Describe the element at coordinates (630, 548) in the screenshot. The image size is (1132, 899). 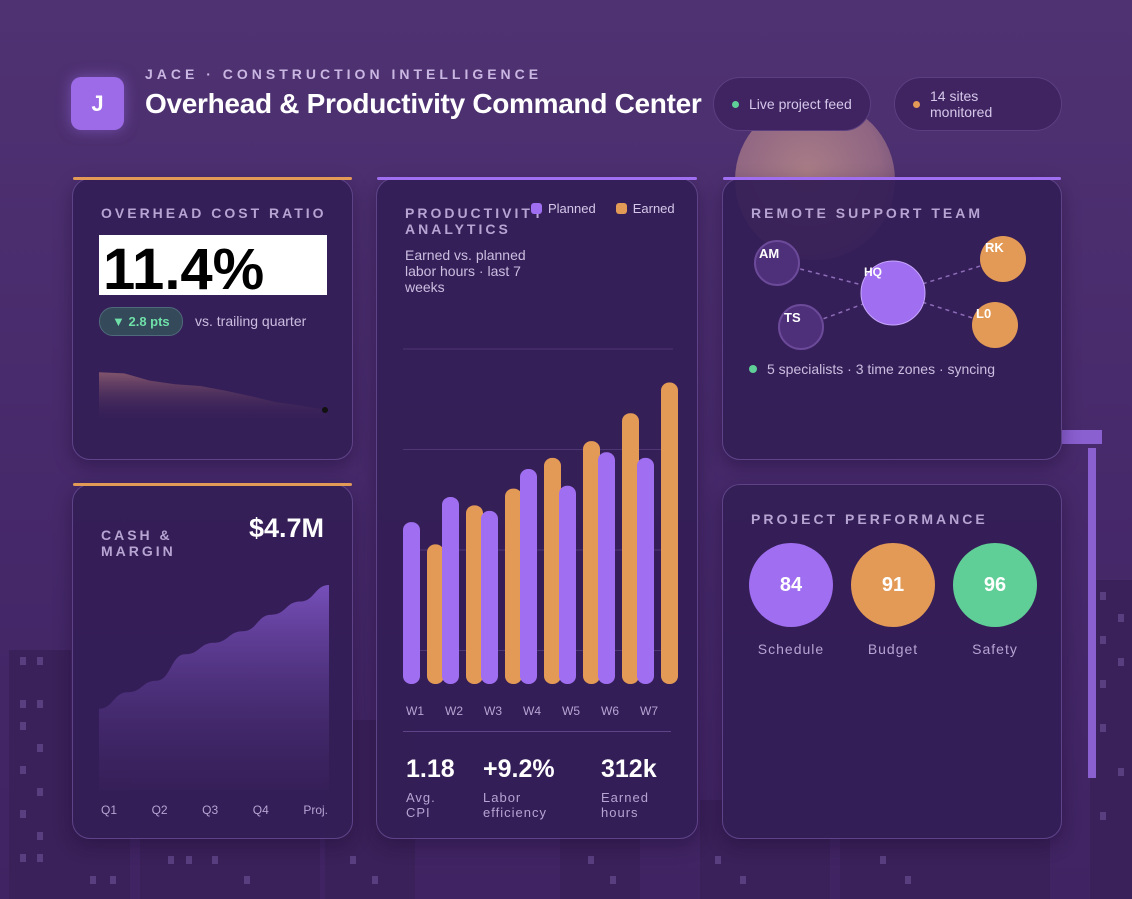
I see `bar-earned-w6` at that location.